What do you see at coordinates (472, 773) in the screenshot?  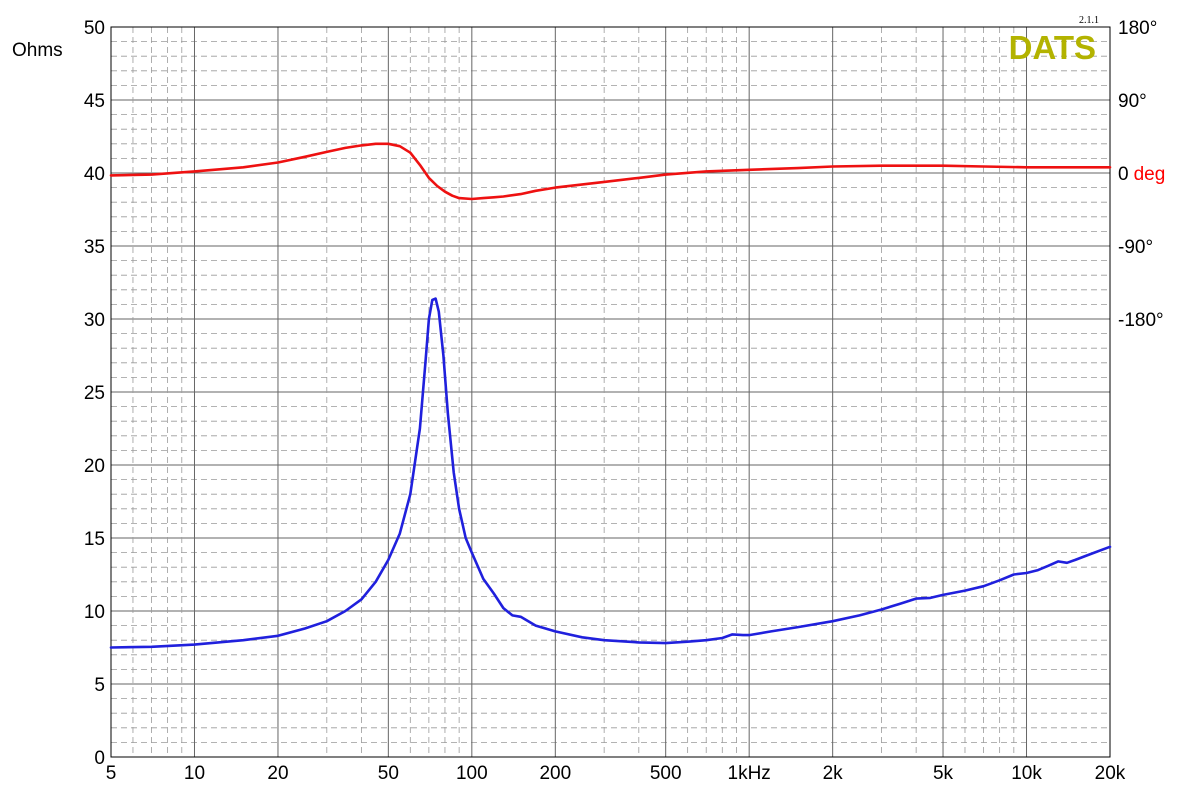 I see `x-tick-label: 100` at bounding box center [472, 773].